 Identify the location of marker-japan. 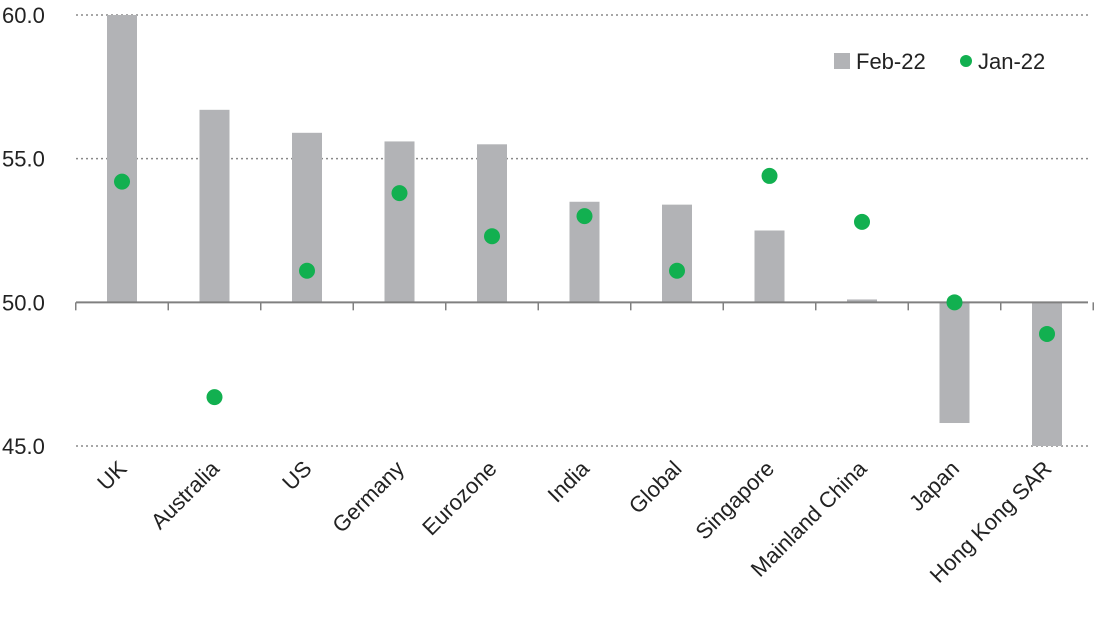
(954, 302).